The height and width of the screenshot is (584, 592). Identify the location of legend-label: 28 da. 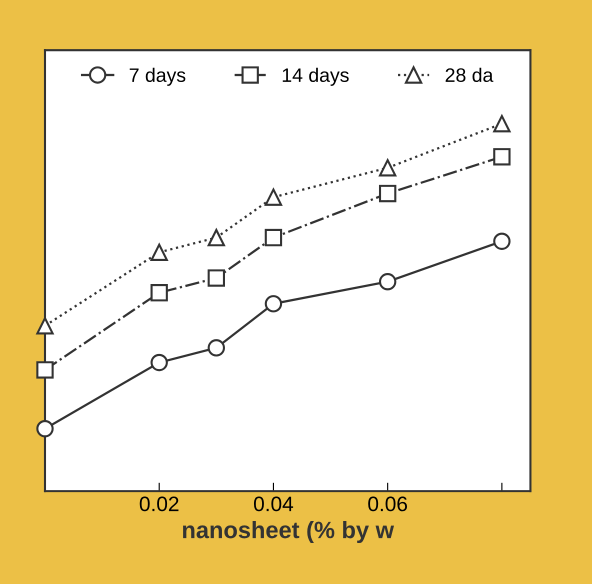
(470, 75).